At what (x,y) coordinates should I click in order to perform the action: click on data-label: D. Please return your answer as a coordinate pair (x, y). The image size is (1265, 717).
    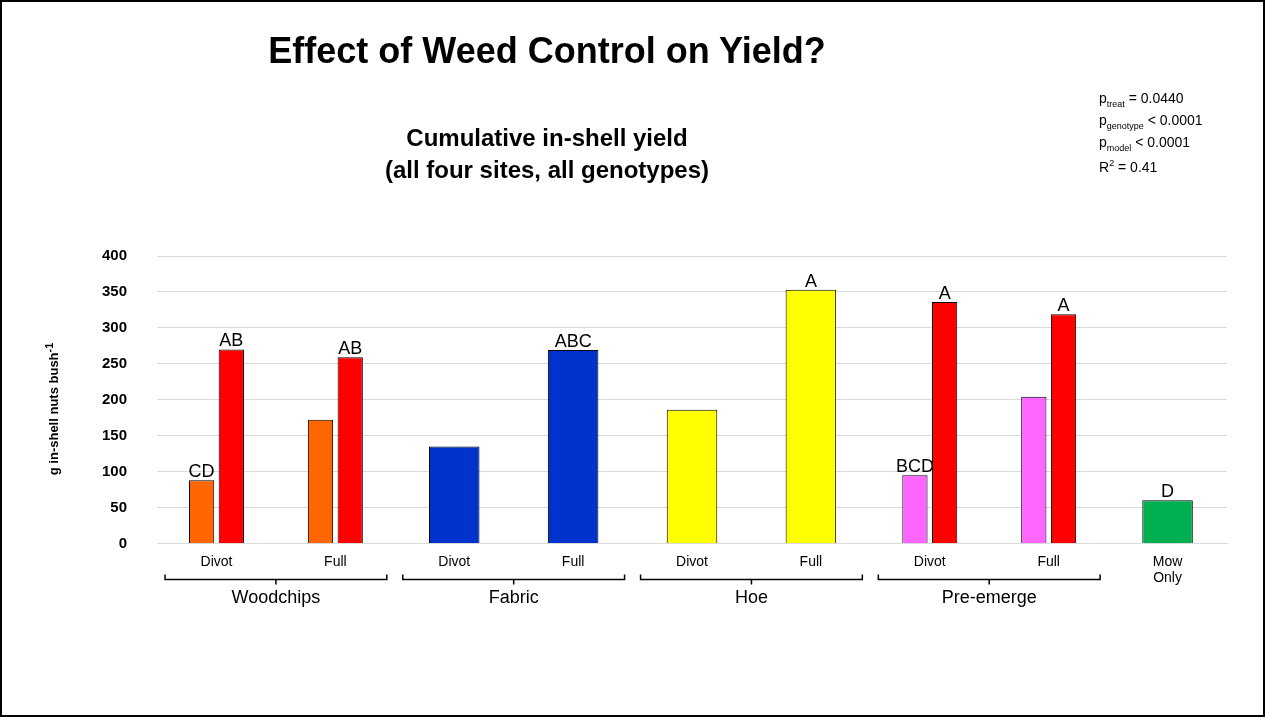
    Looking at the image, I should click on (1168, 491).